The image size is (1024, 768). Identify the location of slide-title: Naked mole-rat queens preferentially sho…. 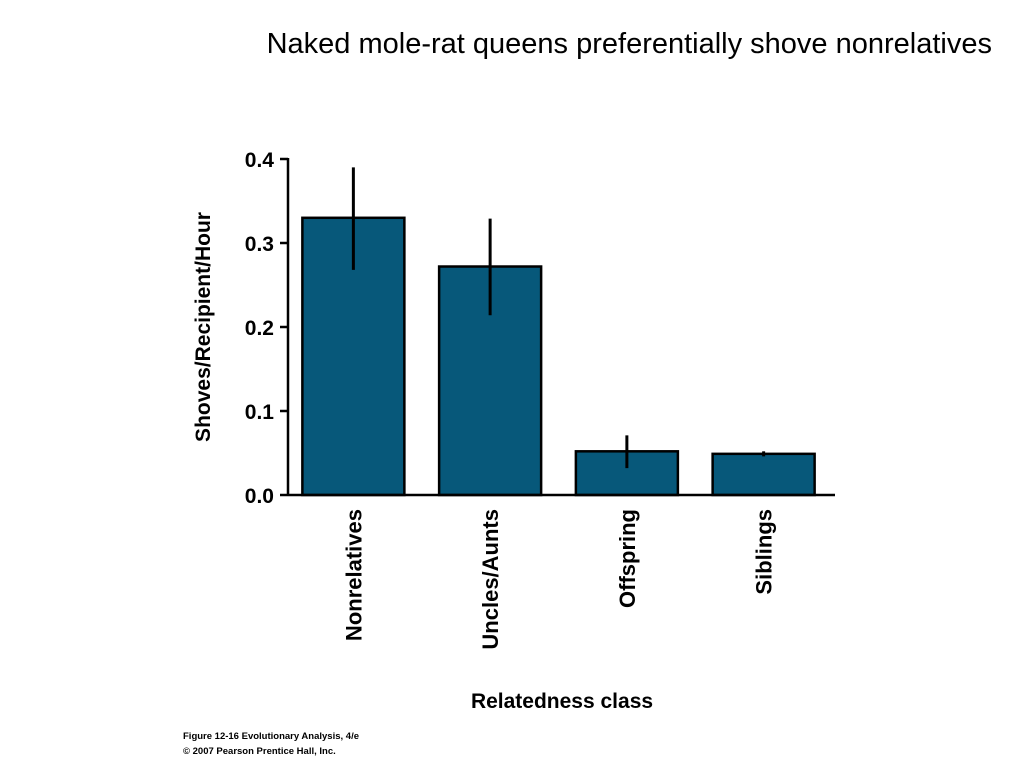
(629, 44).